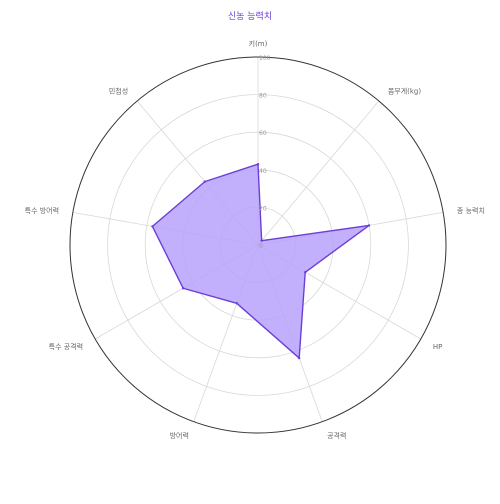 The image size is (500, 504). I want to click on axis-label: 민첩성, so click(118, 90).